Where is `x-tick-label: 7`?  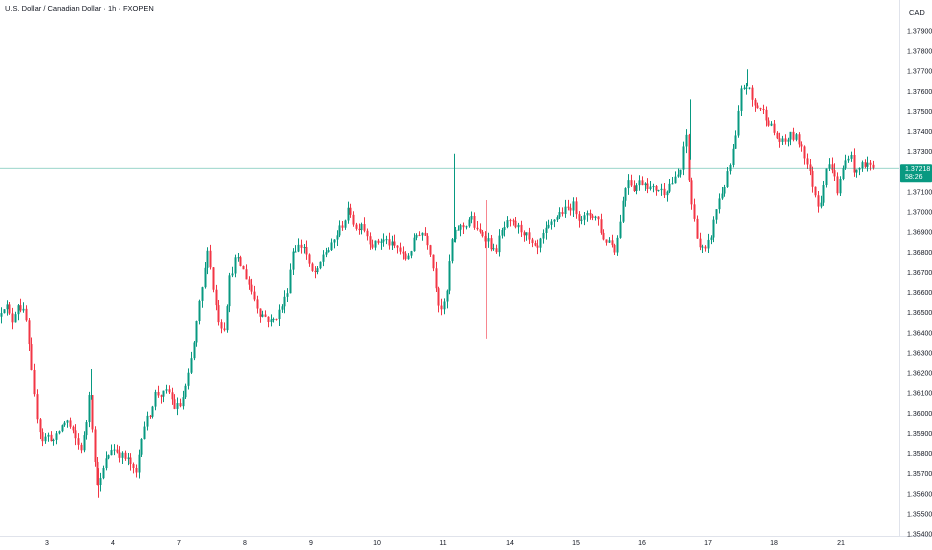
x-tick-label: 7 is located at coordinates (179, 543).